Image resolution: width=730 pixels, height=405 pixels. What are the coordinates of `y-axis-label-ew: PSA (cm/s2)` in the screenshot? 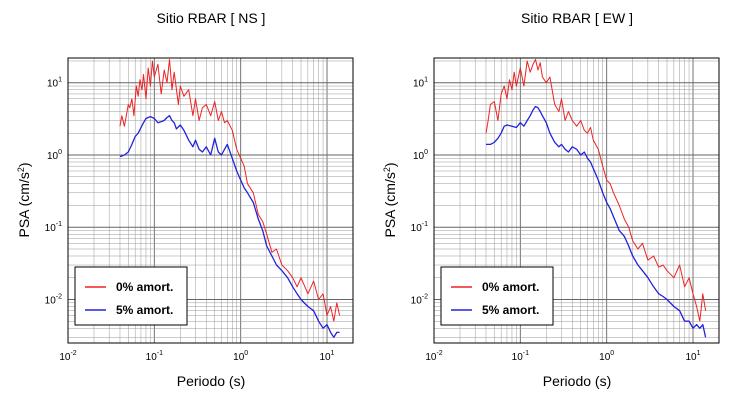 It's located at (390, 199).